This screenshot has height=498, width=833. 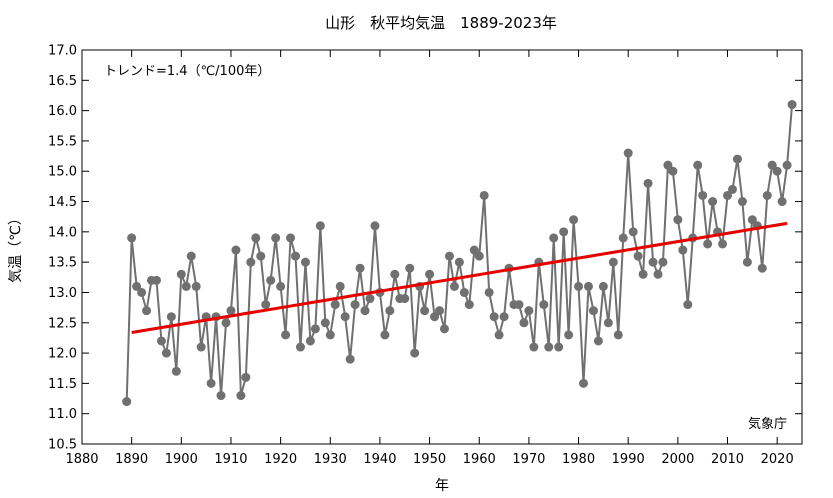 What do you see at coordinates (196, 286) in the screenshot?
I see `data-point-1903` at bounding box center [196, 286].